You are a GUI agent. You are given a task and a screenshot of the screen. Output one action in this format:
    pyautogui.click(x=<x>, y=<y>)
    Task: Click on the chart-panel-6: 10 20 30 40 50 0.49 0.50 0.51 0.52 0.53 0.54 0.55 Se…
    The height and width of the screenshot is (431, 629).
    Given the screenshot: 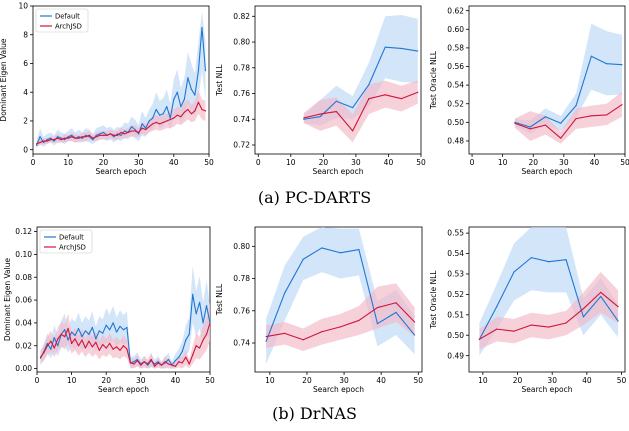 What is the action you would take?
    pyautogui.click(x=528, y=310)
    